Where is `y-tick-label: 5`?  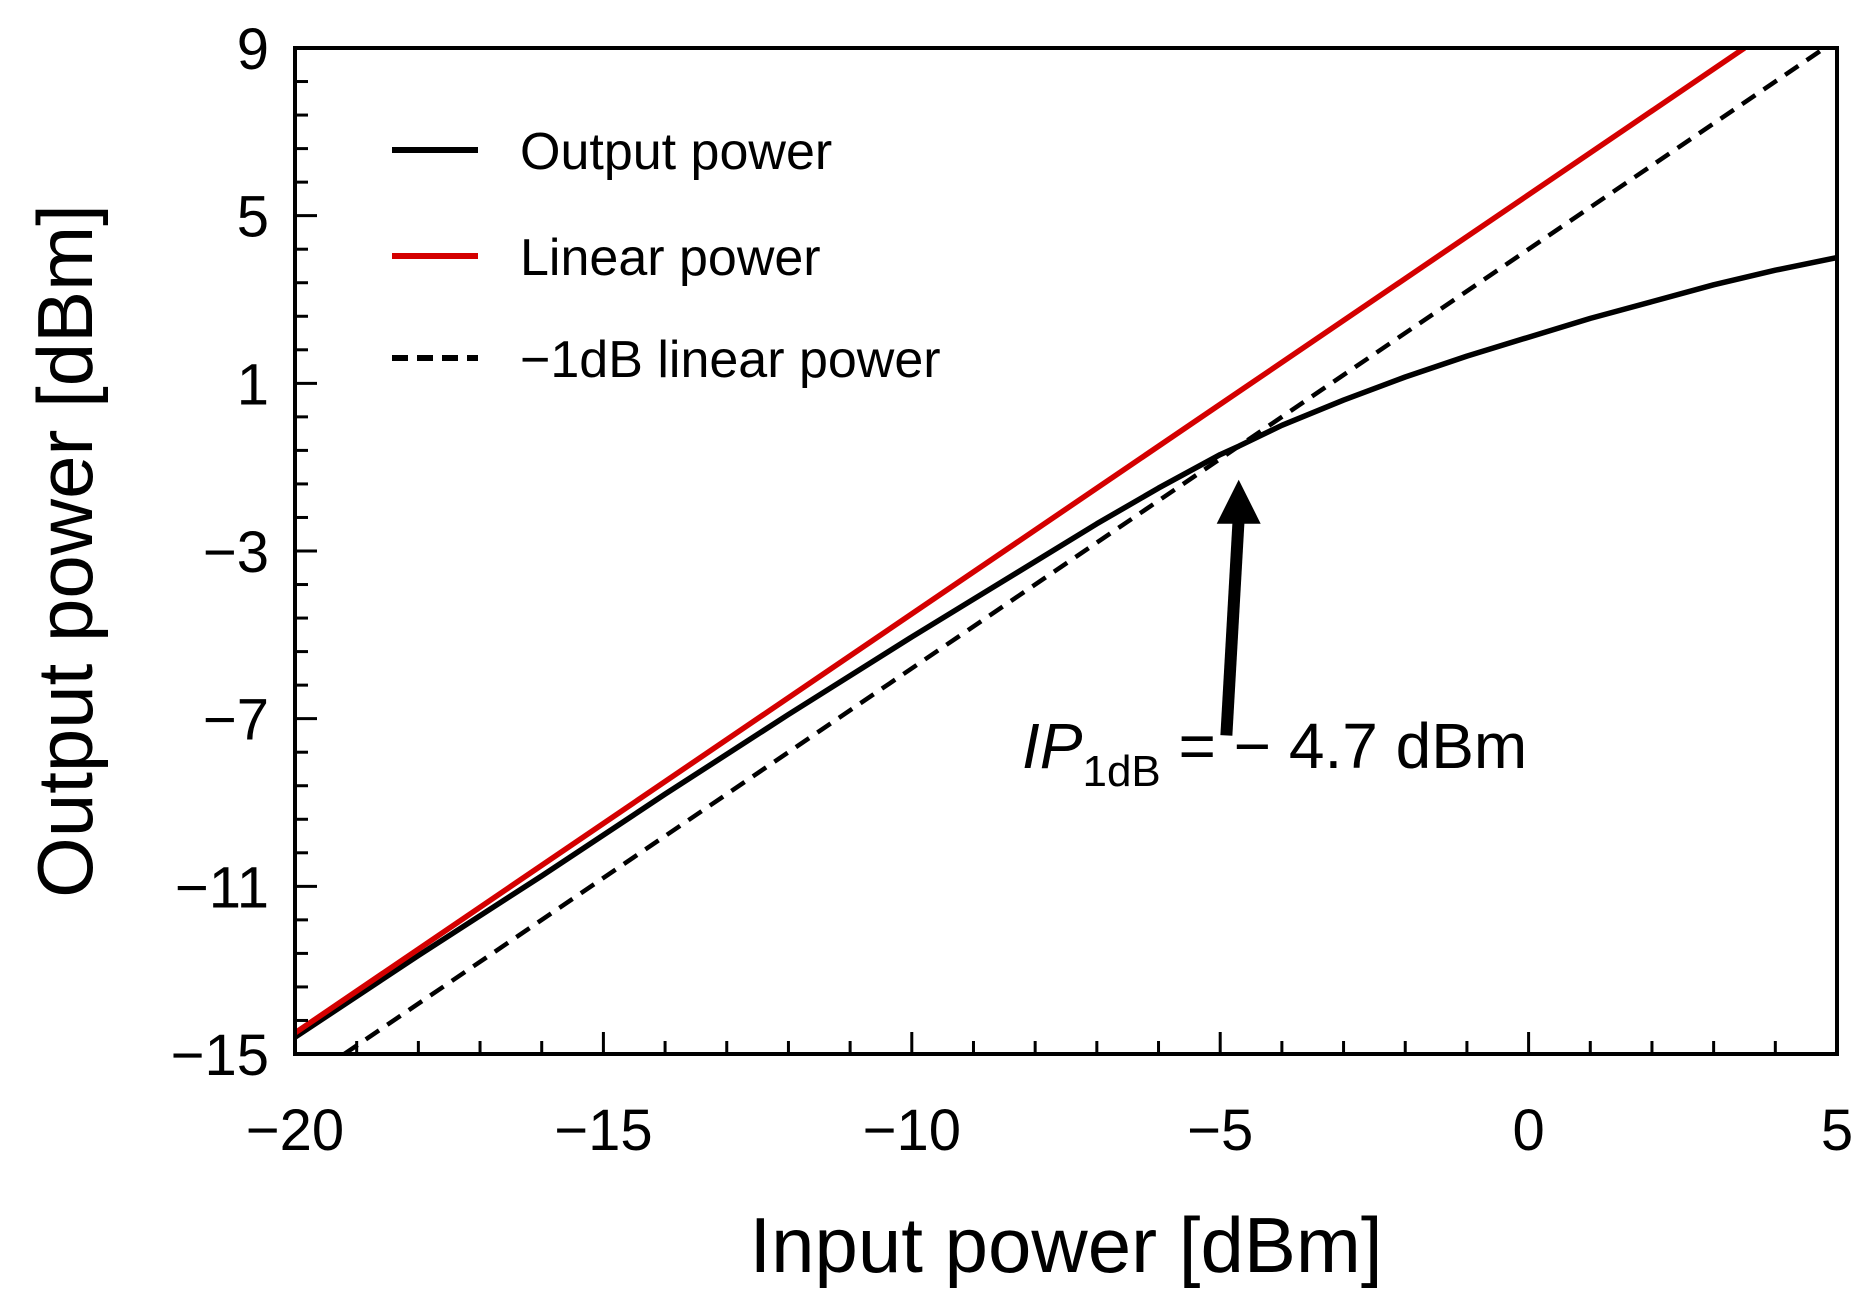
y-tick-label: 5 is located at coordinates (253, 217).